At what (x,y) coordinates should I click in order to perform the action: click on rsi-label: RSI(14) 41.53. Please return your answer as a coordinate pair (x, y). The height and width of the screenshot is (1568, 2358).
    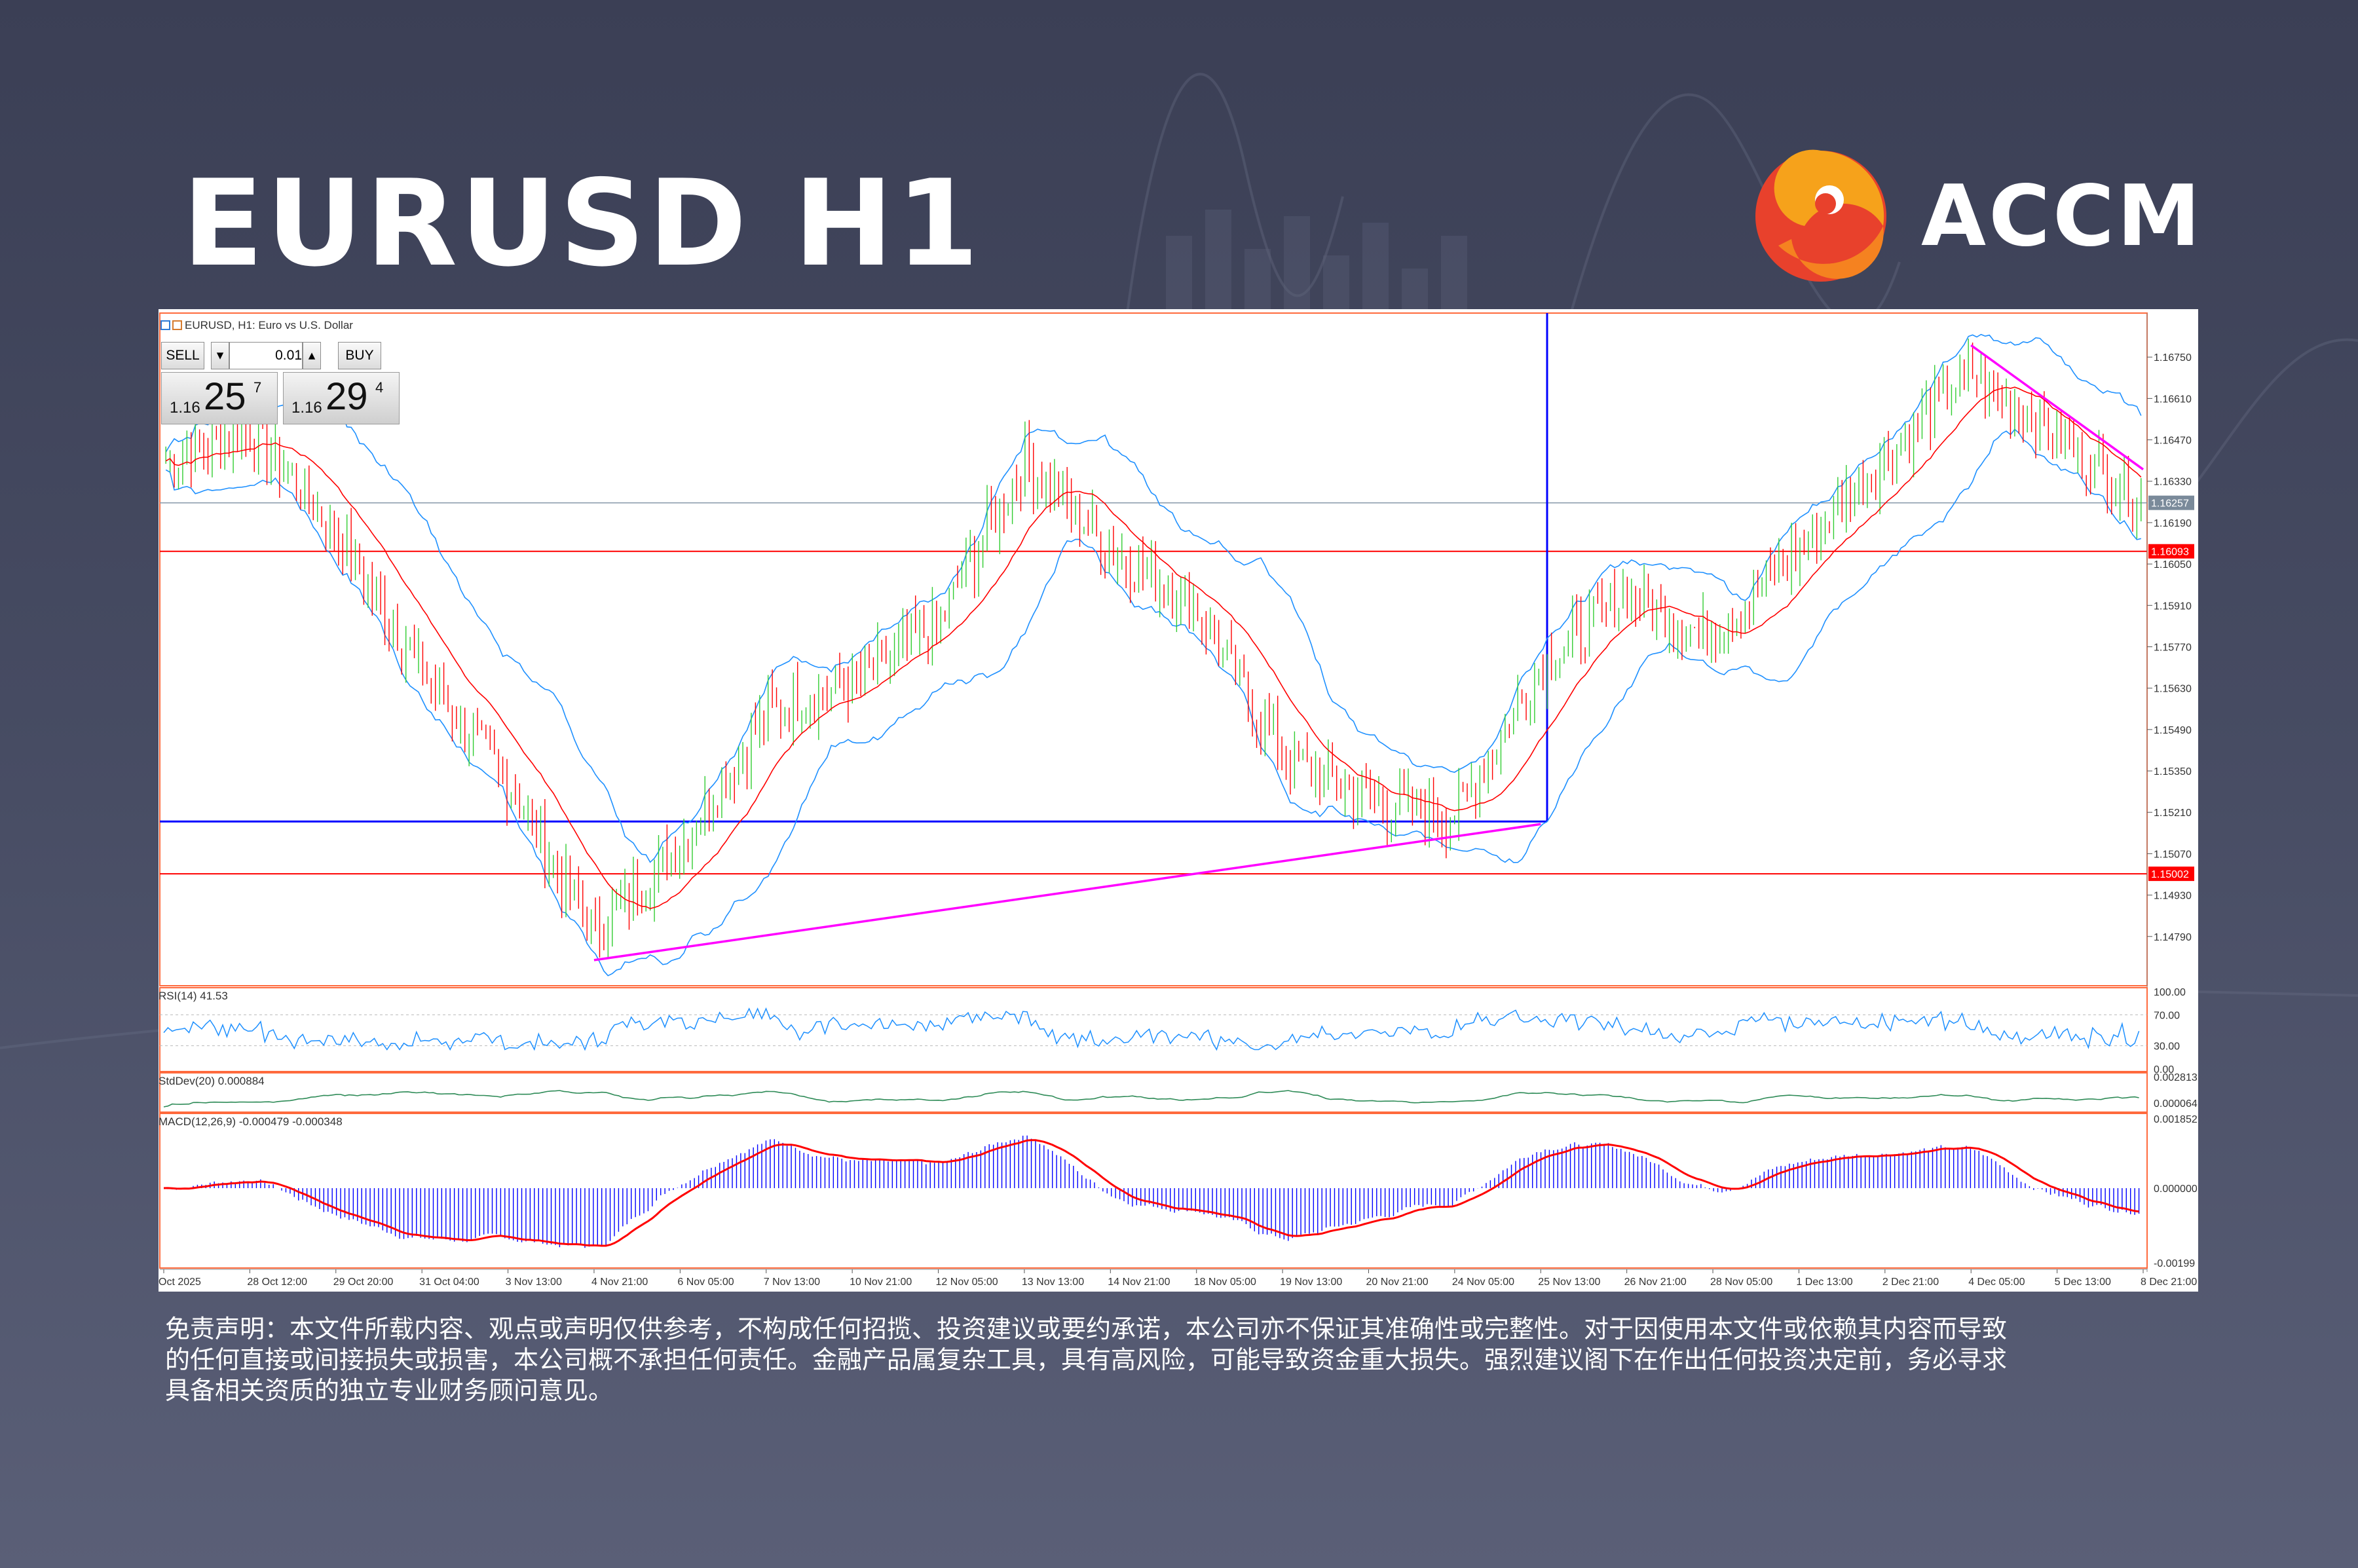
    Looking at the image, I should click on (194, 996).